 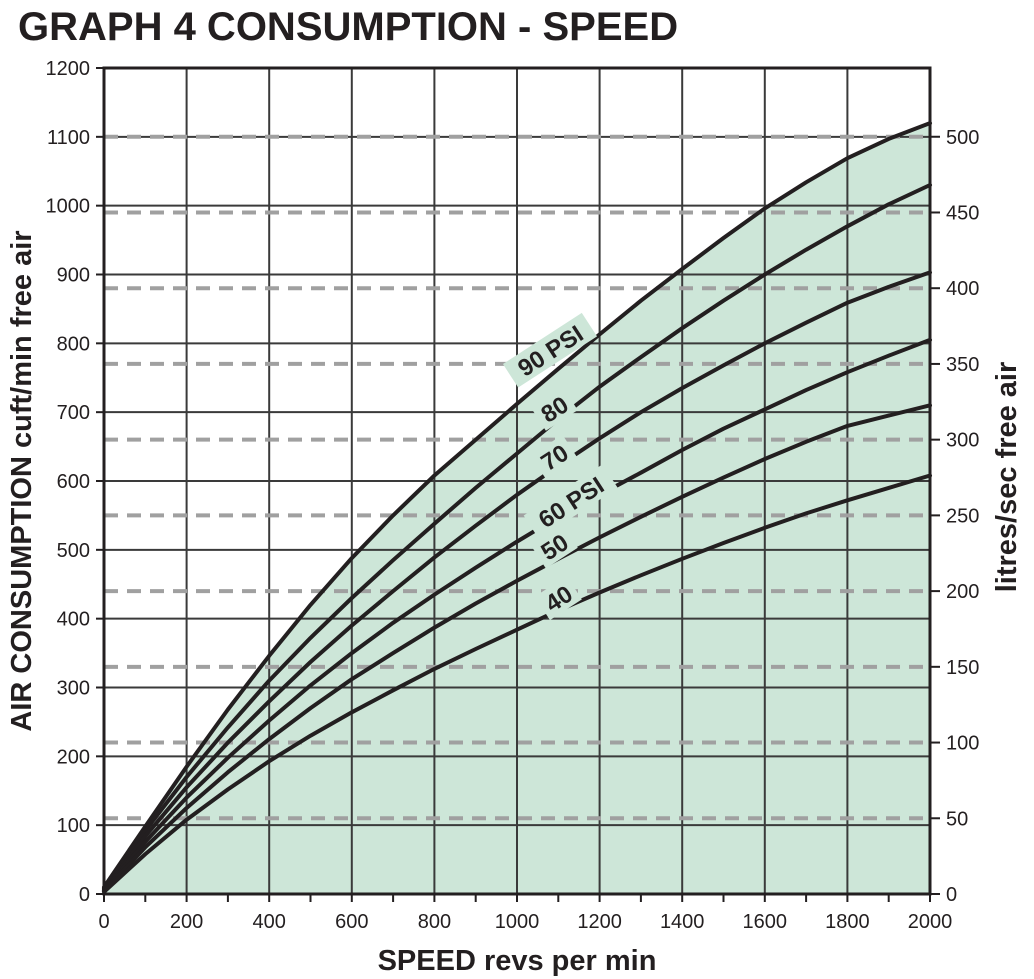 What do you see at coordinates (186, 922) in the screenshot?
I see `x-tick-label: 200` at bounding box center [186, 922].